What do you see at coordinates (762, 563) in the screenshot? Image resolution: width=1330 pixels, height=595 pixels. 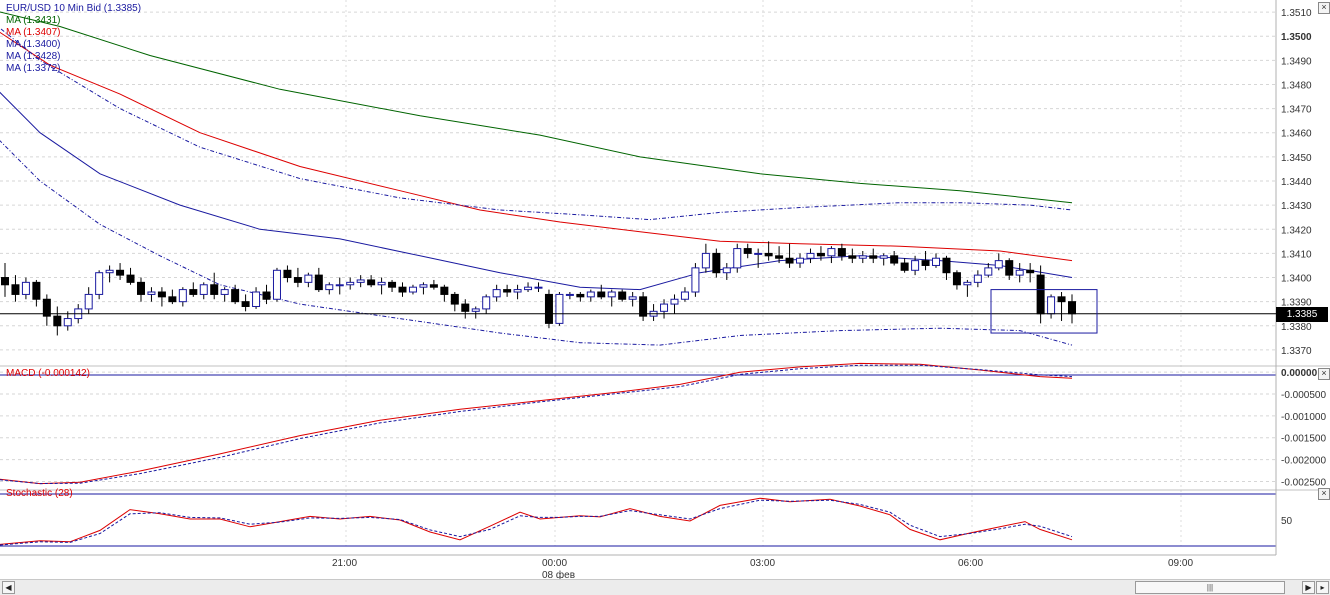 I see `time-tick-0300: 03:00` at bounding box center [762, 563].